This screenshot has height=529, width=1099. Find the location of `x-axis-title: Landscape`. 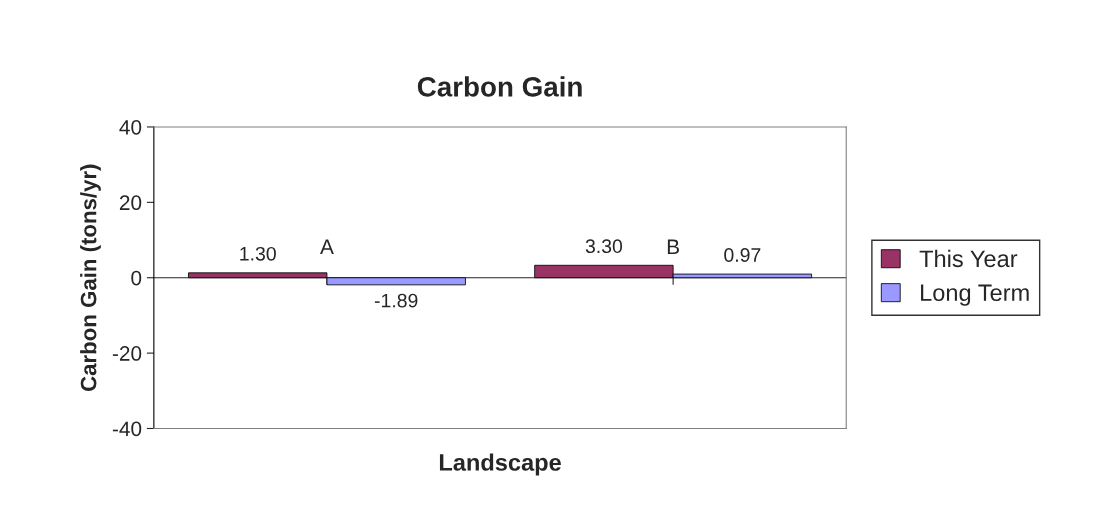

x-axis-title: Landscape is located at coordinates (500, 464).